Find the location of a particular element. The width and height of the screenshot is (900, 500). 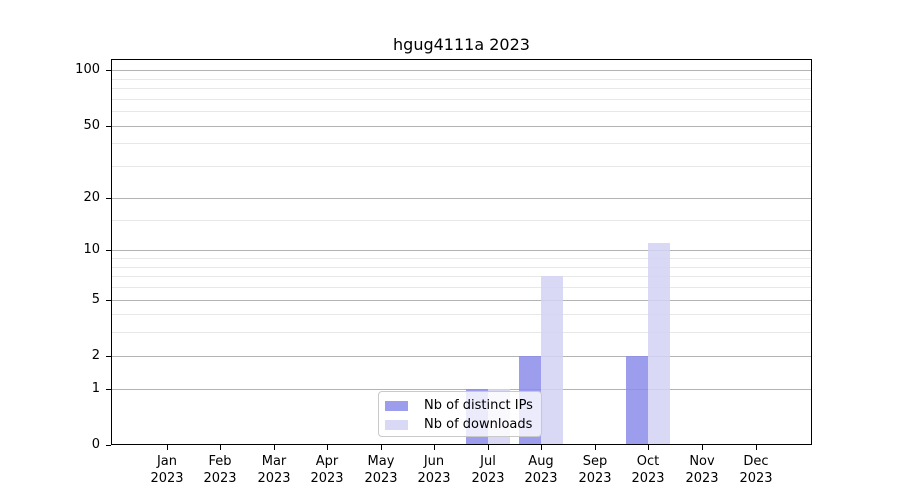

bar-distinct-ips-oct is located at coordinates (637, 400).